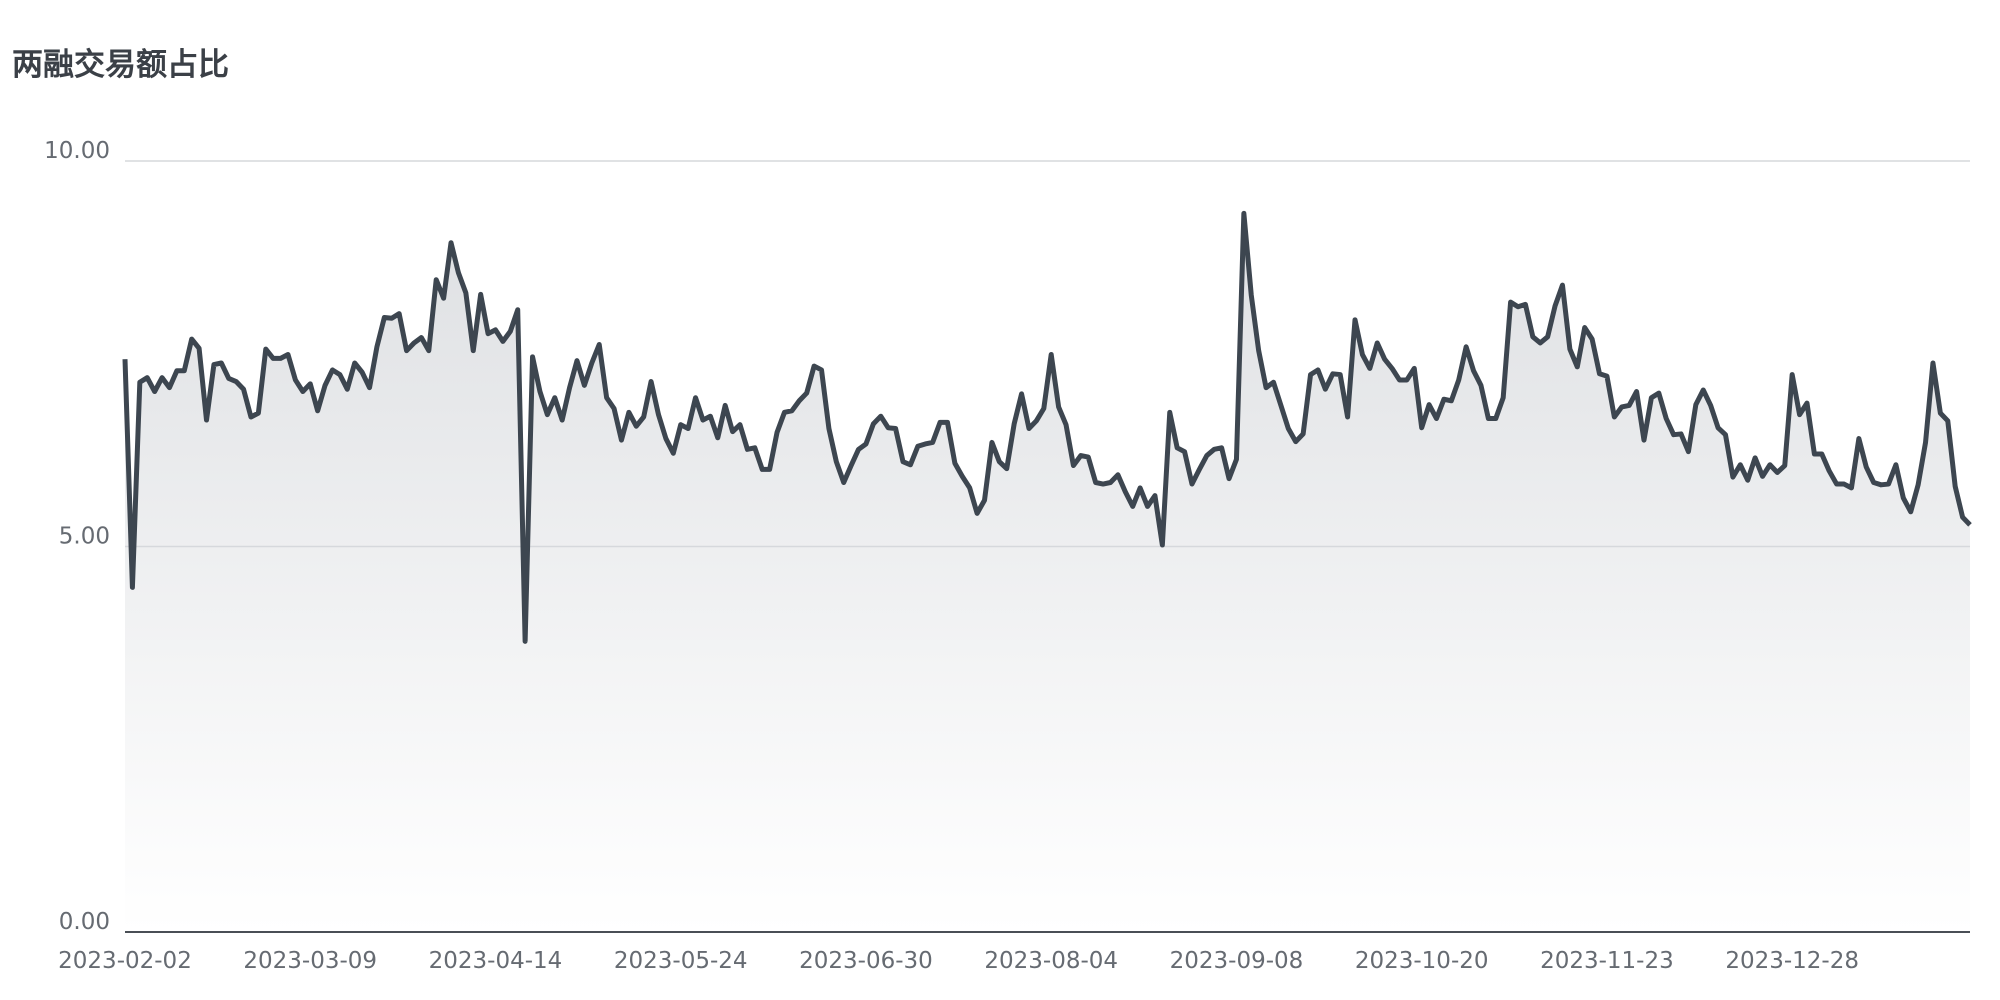  What do you see at coordinates (1237, 961) in the screenshot?
I see `x-tick-label: 2023-09-08` at bounding box center [1237, 961].